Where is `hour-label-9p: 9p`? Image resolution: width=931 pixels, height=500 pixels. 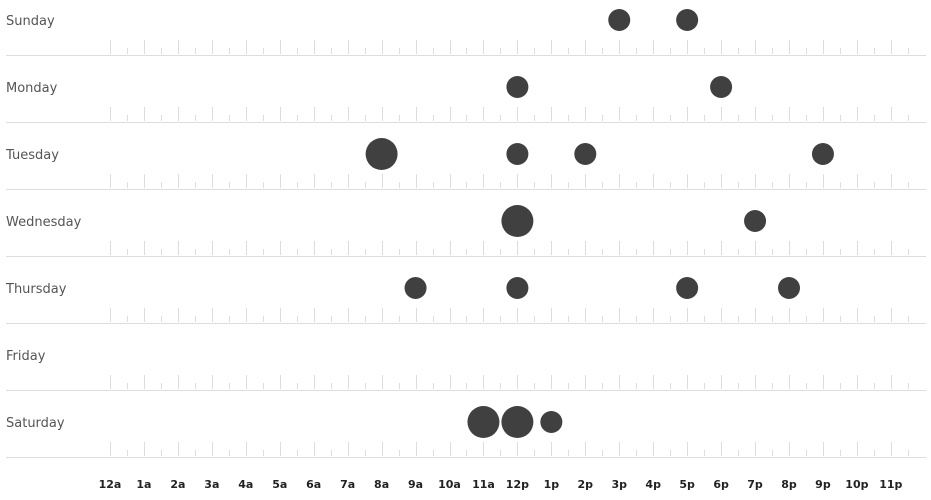
hour-label-9p: 9p is located at coordinates (823, 484).